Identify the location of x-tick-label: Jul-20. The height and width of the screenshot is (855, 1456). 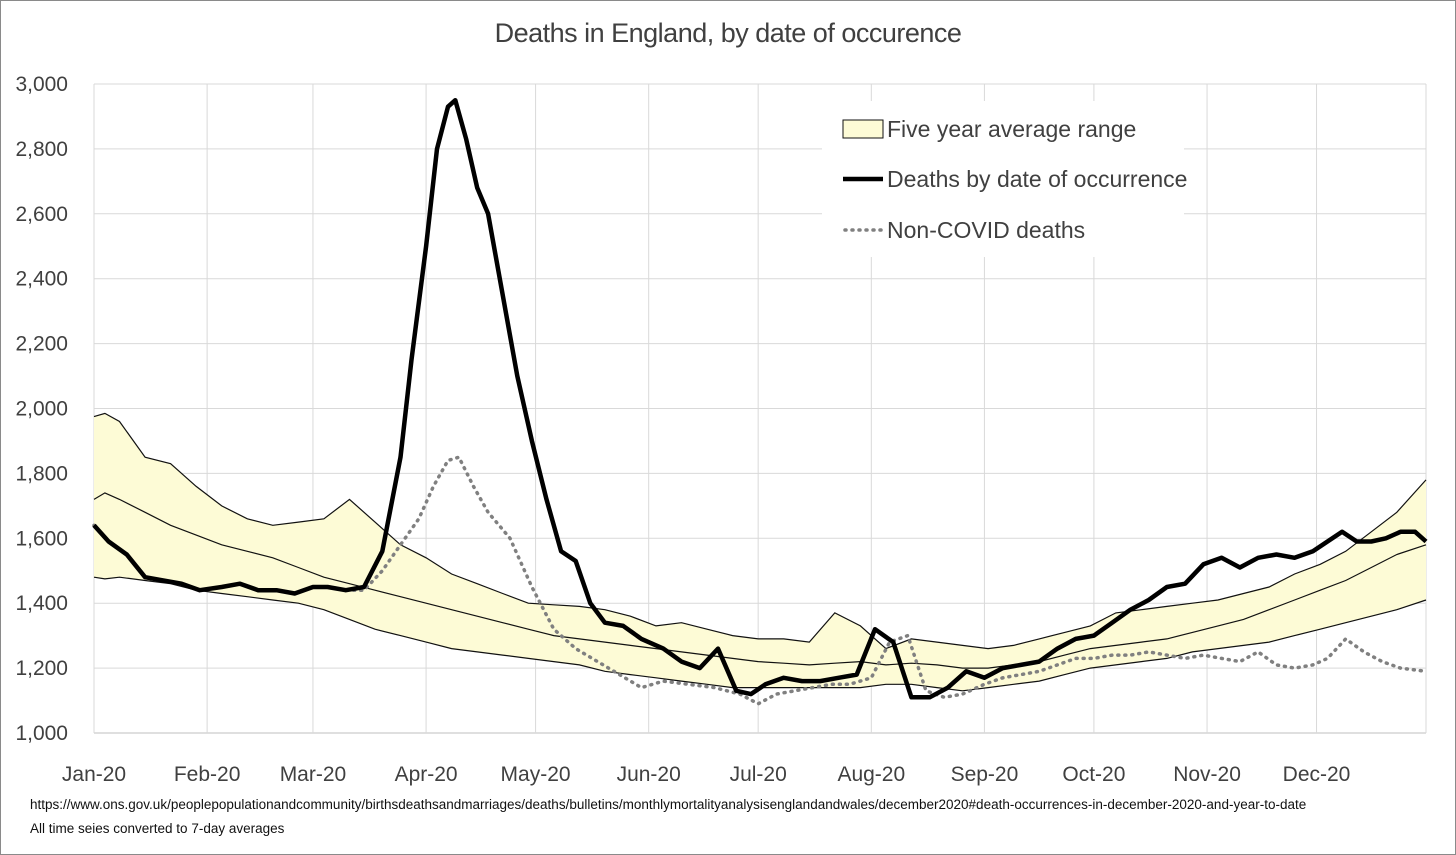
(758, 774).